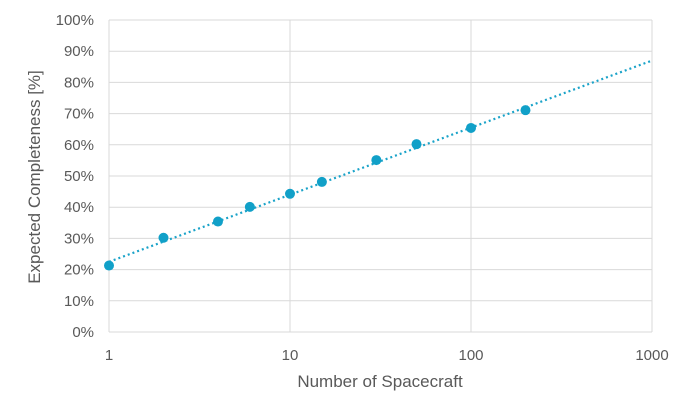  Describe the element at coordinates (79, 176) in the screenshot. I see `y-tick-label: 50%` at that location.